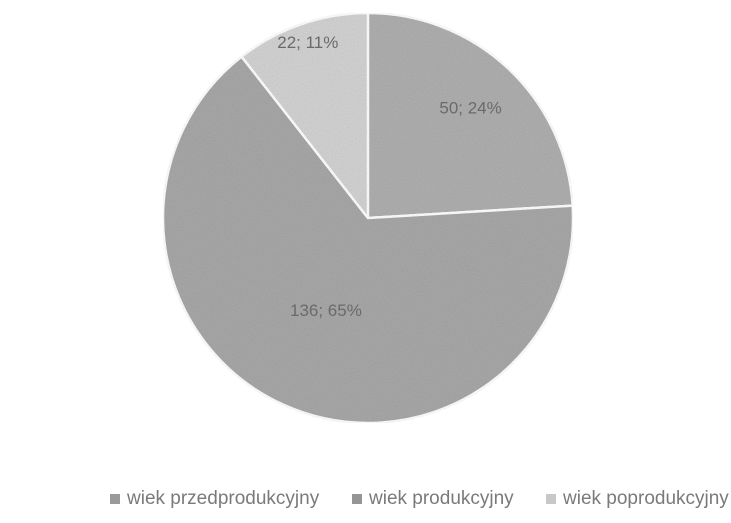 The height and width of the screenshot is (523, 731). I want to click on legend-item-wiek-przedprodukcyjny: wiek przedprodukcyjny, so click(214, 499).